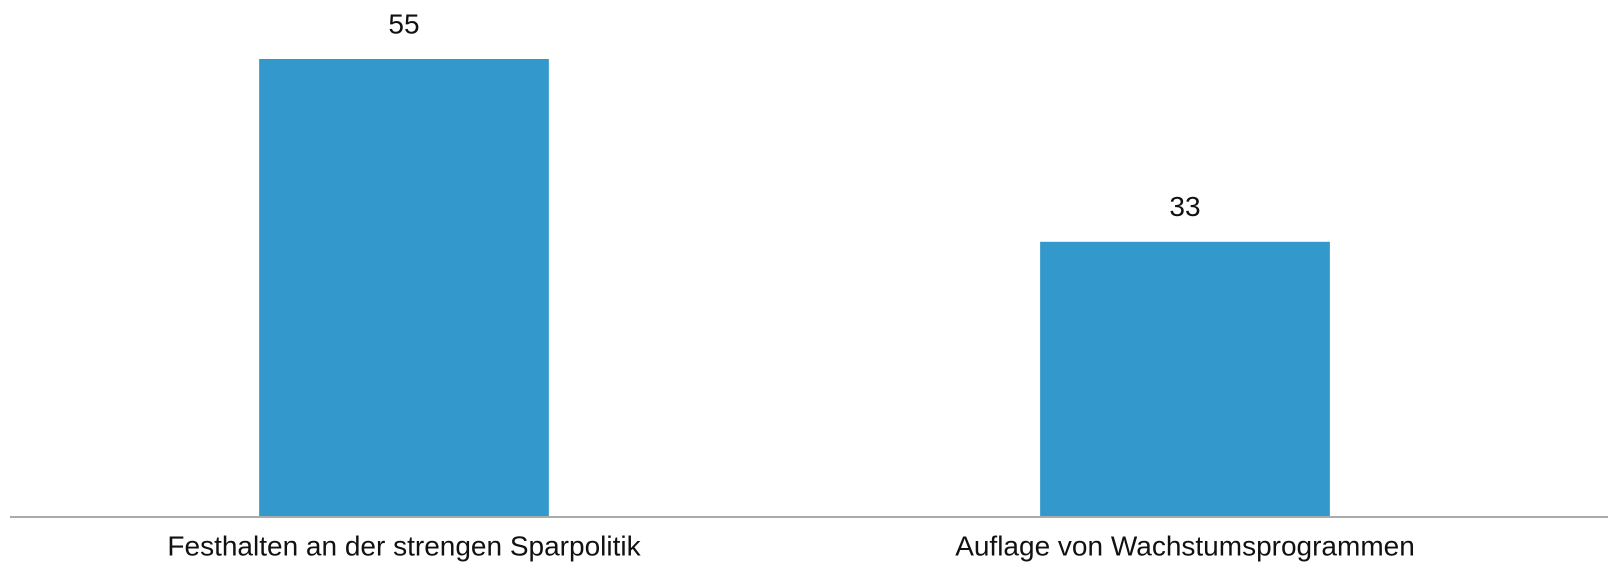 This screenshot has height=578, width=1608. I want to click on value-label: 55, so click(403, 23).